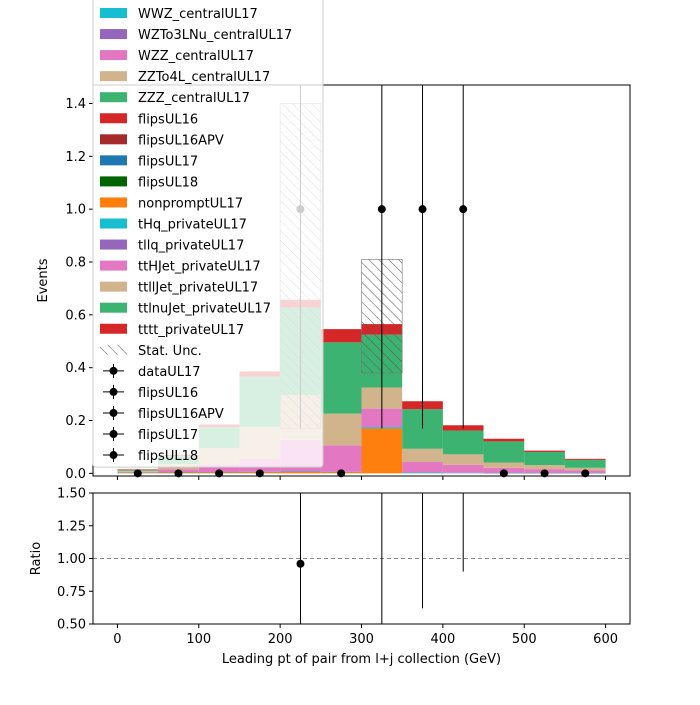  Describe the element at coordinates (361, 639) in the screenshot. I see `ratio-x-tick-label-3: 300` at that location.